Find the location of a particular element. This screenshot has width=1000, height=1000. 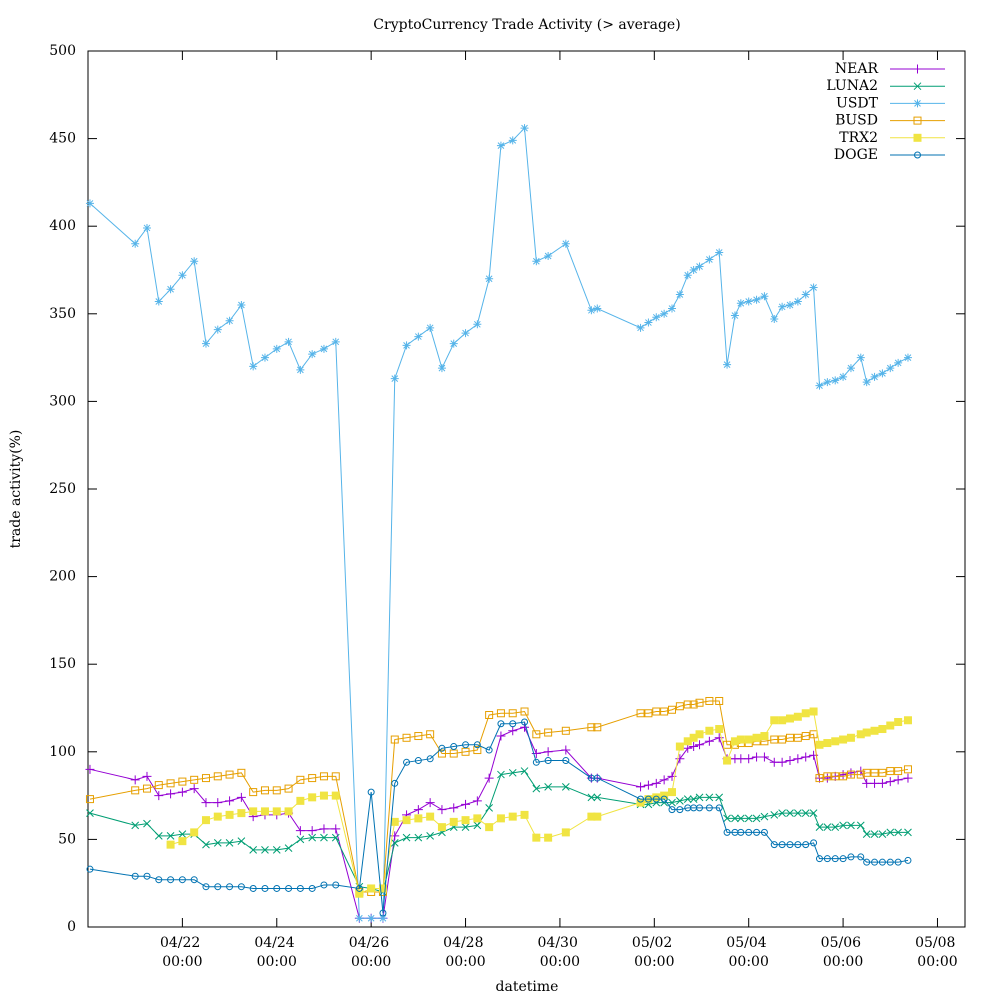

legend-label: BUSD is located at coordinates (856, 121).